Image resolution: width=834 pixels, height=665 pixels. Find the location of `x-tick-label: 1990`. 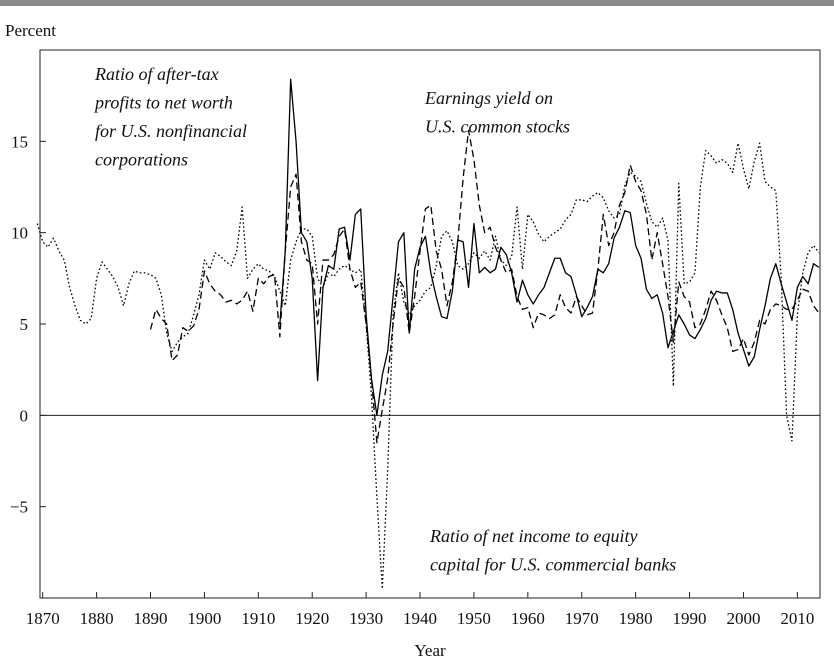

x-tick-label: 1990 is located at coordinates (690, 618).